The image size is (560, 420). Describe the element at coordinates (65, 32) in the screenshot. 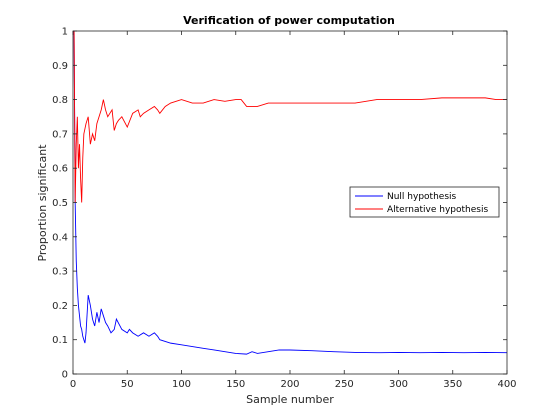

I see `y-tick-label: 1` at that location.